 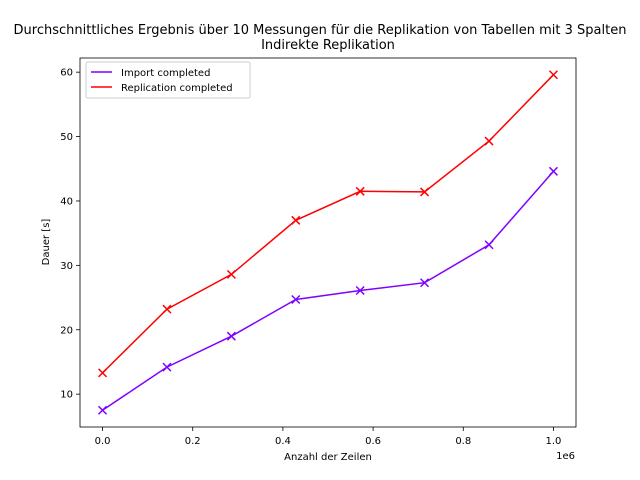 What do you see at coordinates (66, 201) in the screenshot?
I see `y-tick-label: 40` at bounding box center [66, 201].